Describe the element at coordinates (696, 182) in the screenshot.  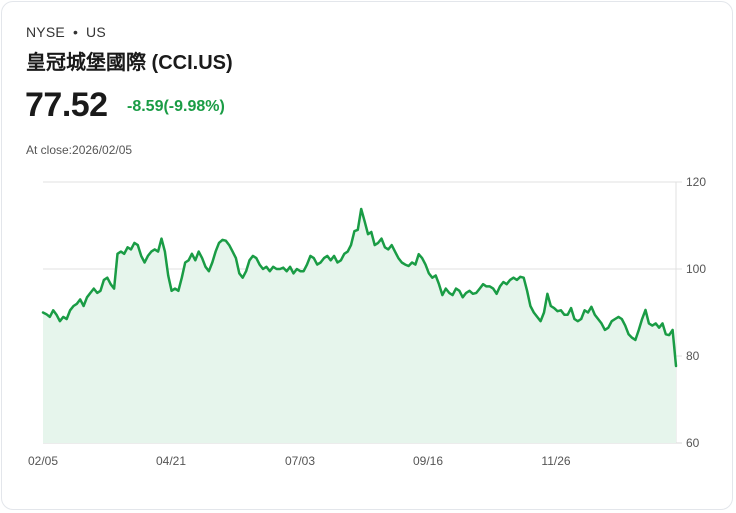
I see `y-tick-label: 120` at that location.